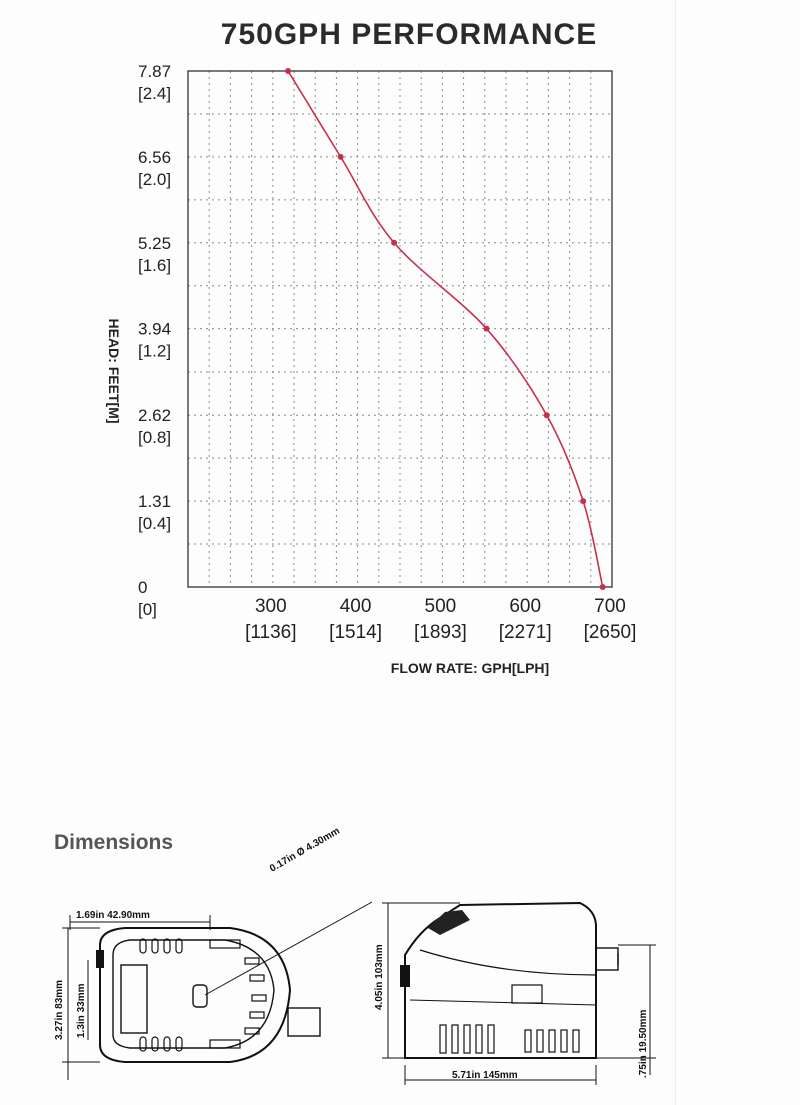 The image size is (800, 1105). I want to click on chart-title: 750GPH PERFORMANCE, so click(409, 34).